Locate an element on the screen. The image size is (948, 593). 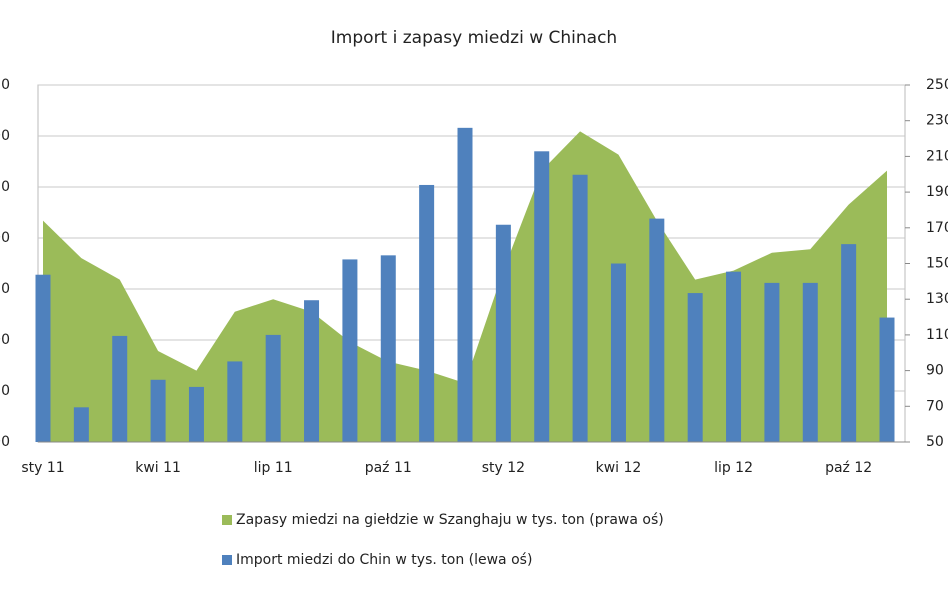
y-tick-label: 250 is located at coordinates (5, 289).